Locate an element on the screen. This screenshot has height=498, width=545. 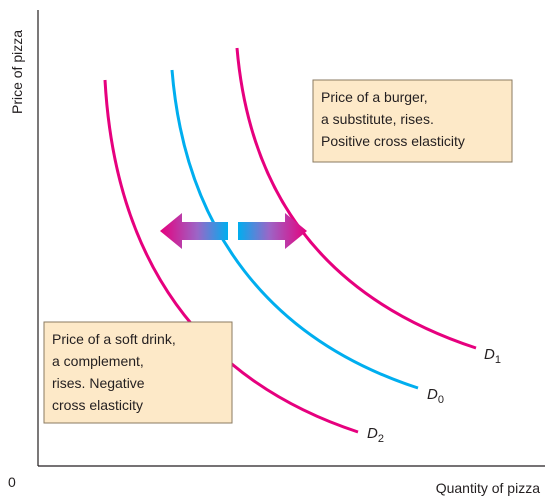
box-text: Price of a soft drink, is located at coordinates (114, 339).